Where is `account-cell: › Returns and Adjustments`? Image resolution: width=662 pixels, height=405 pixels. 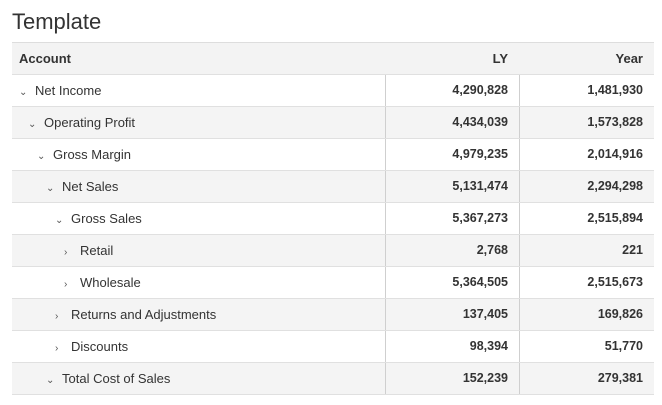
account-cell: › Returns and Adjustments is located at coordinates (198, 314).